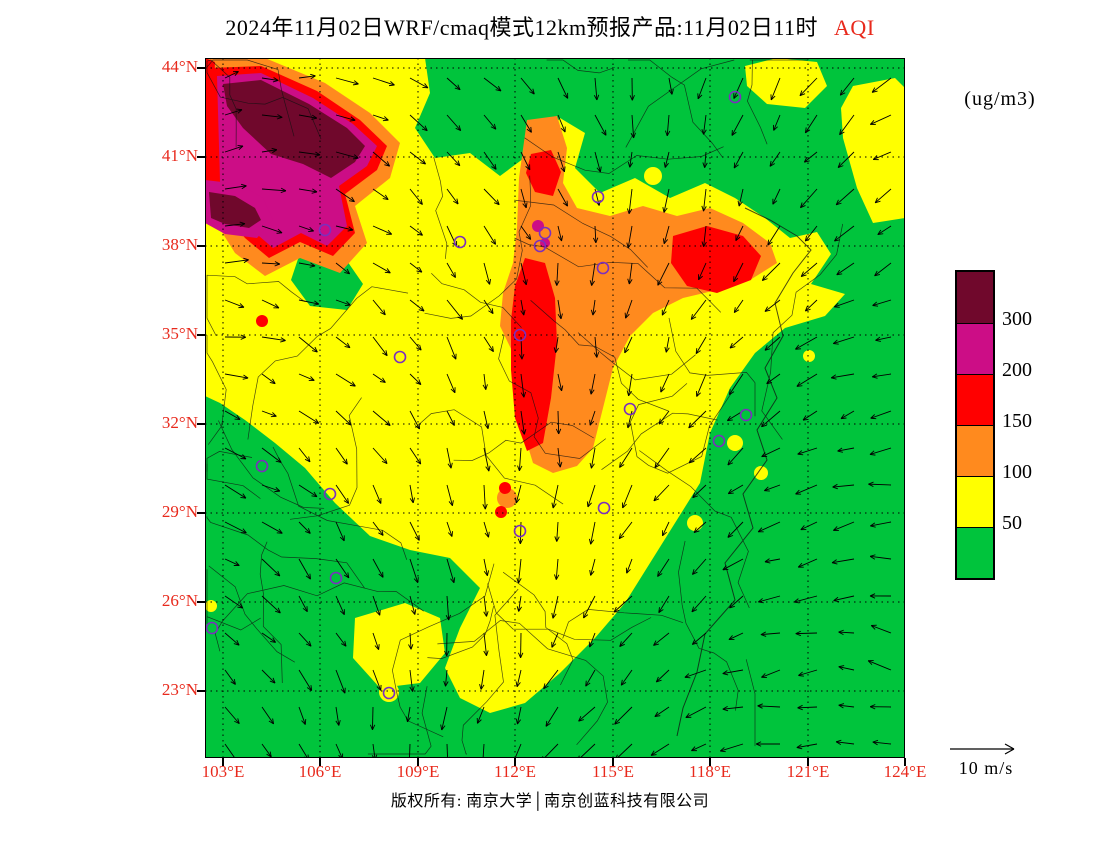 The image size is (1100, 850). What do you see at coordinates (1017, 370) in the screenshot?
I see `colorbar-label: 200` at bounding box center [1017, 370].